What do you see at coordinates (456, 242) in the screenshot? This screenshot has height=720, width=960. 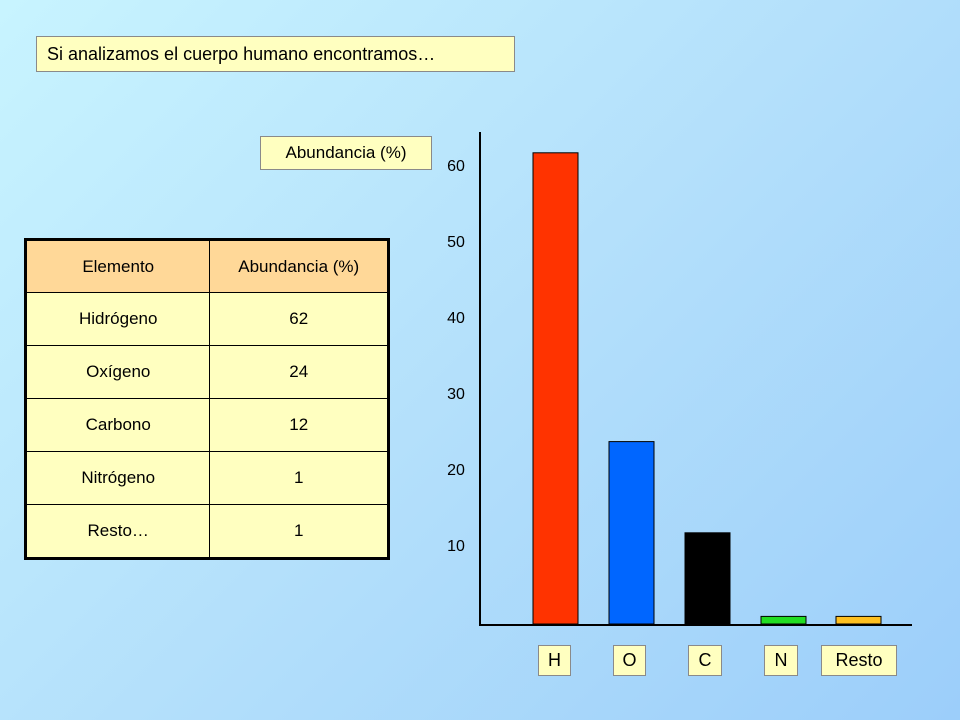 I see `y-tick-label: 50` at bounding box center [456, 242].